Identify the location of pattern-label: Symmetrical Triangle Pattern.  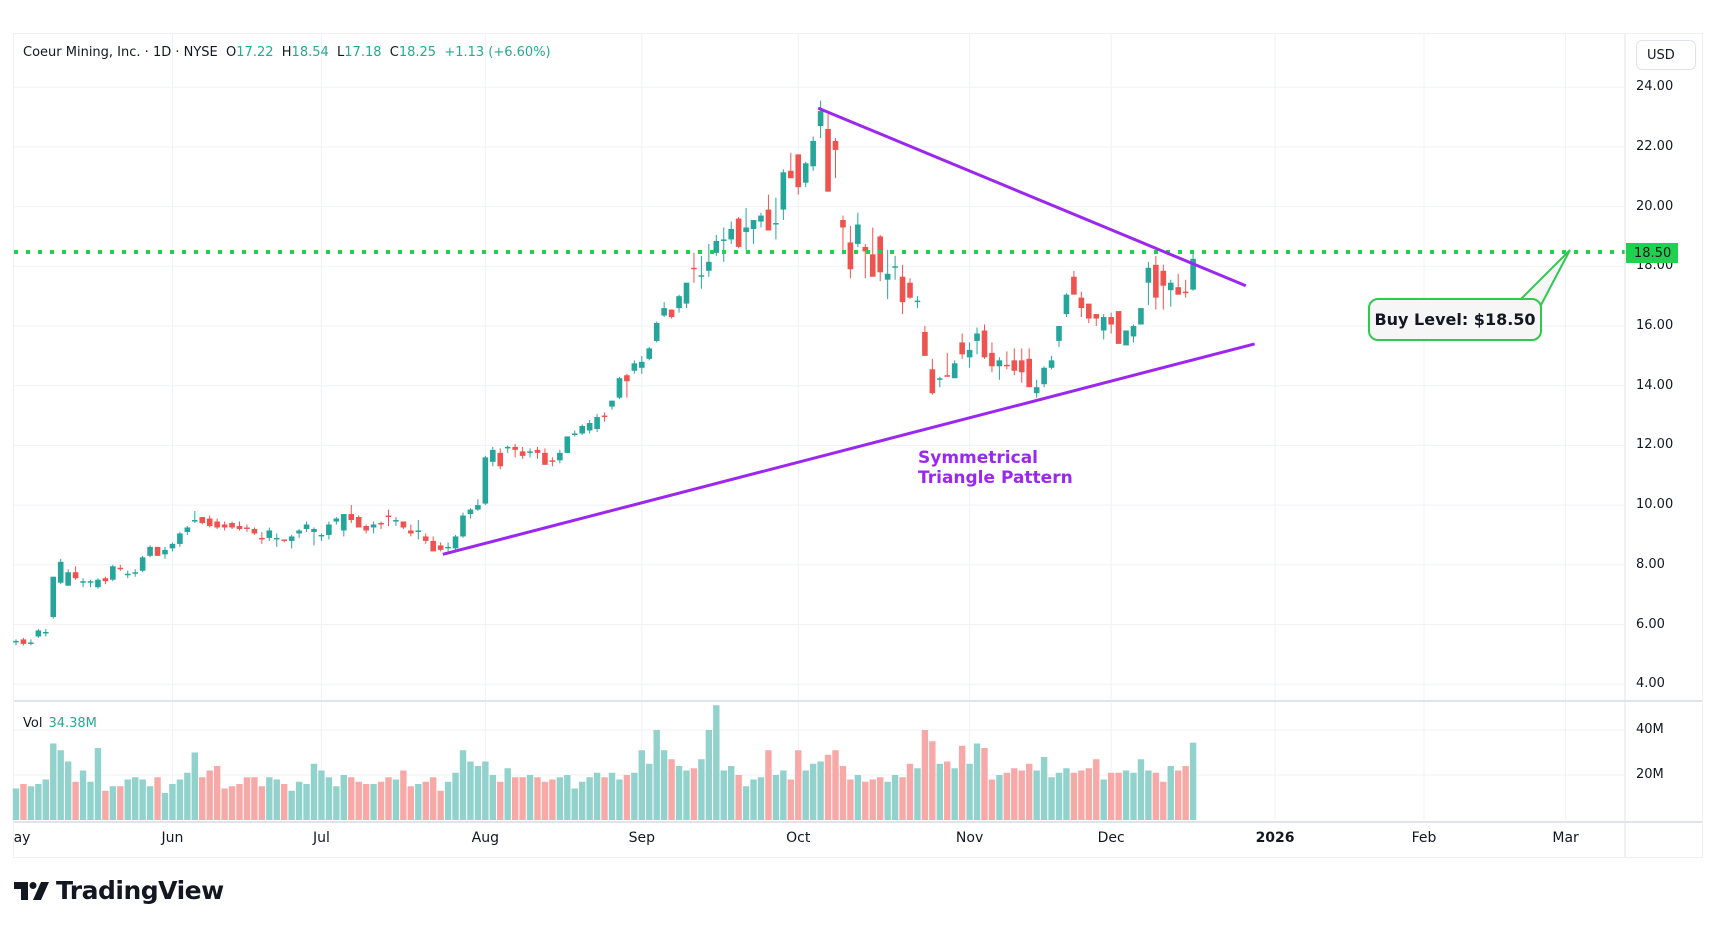
(995, 468).